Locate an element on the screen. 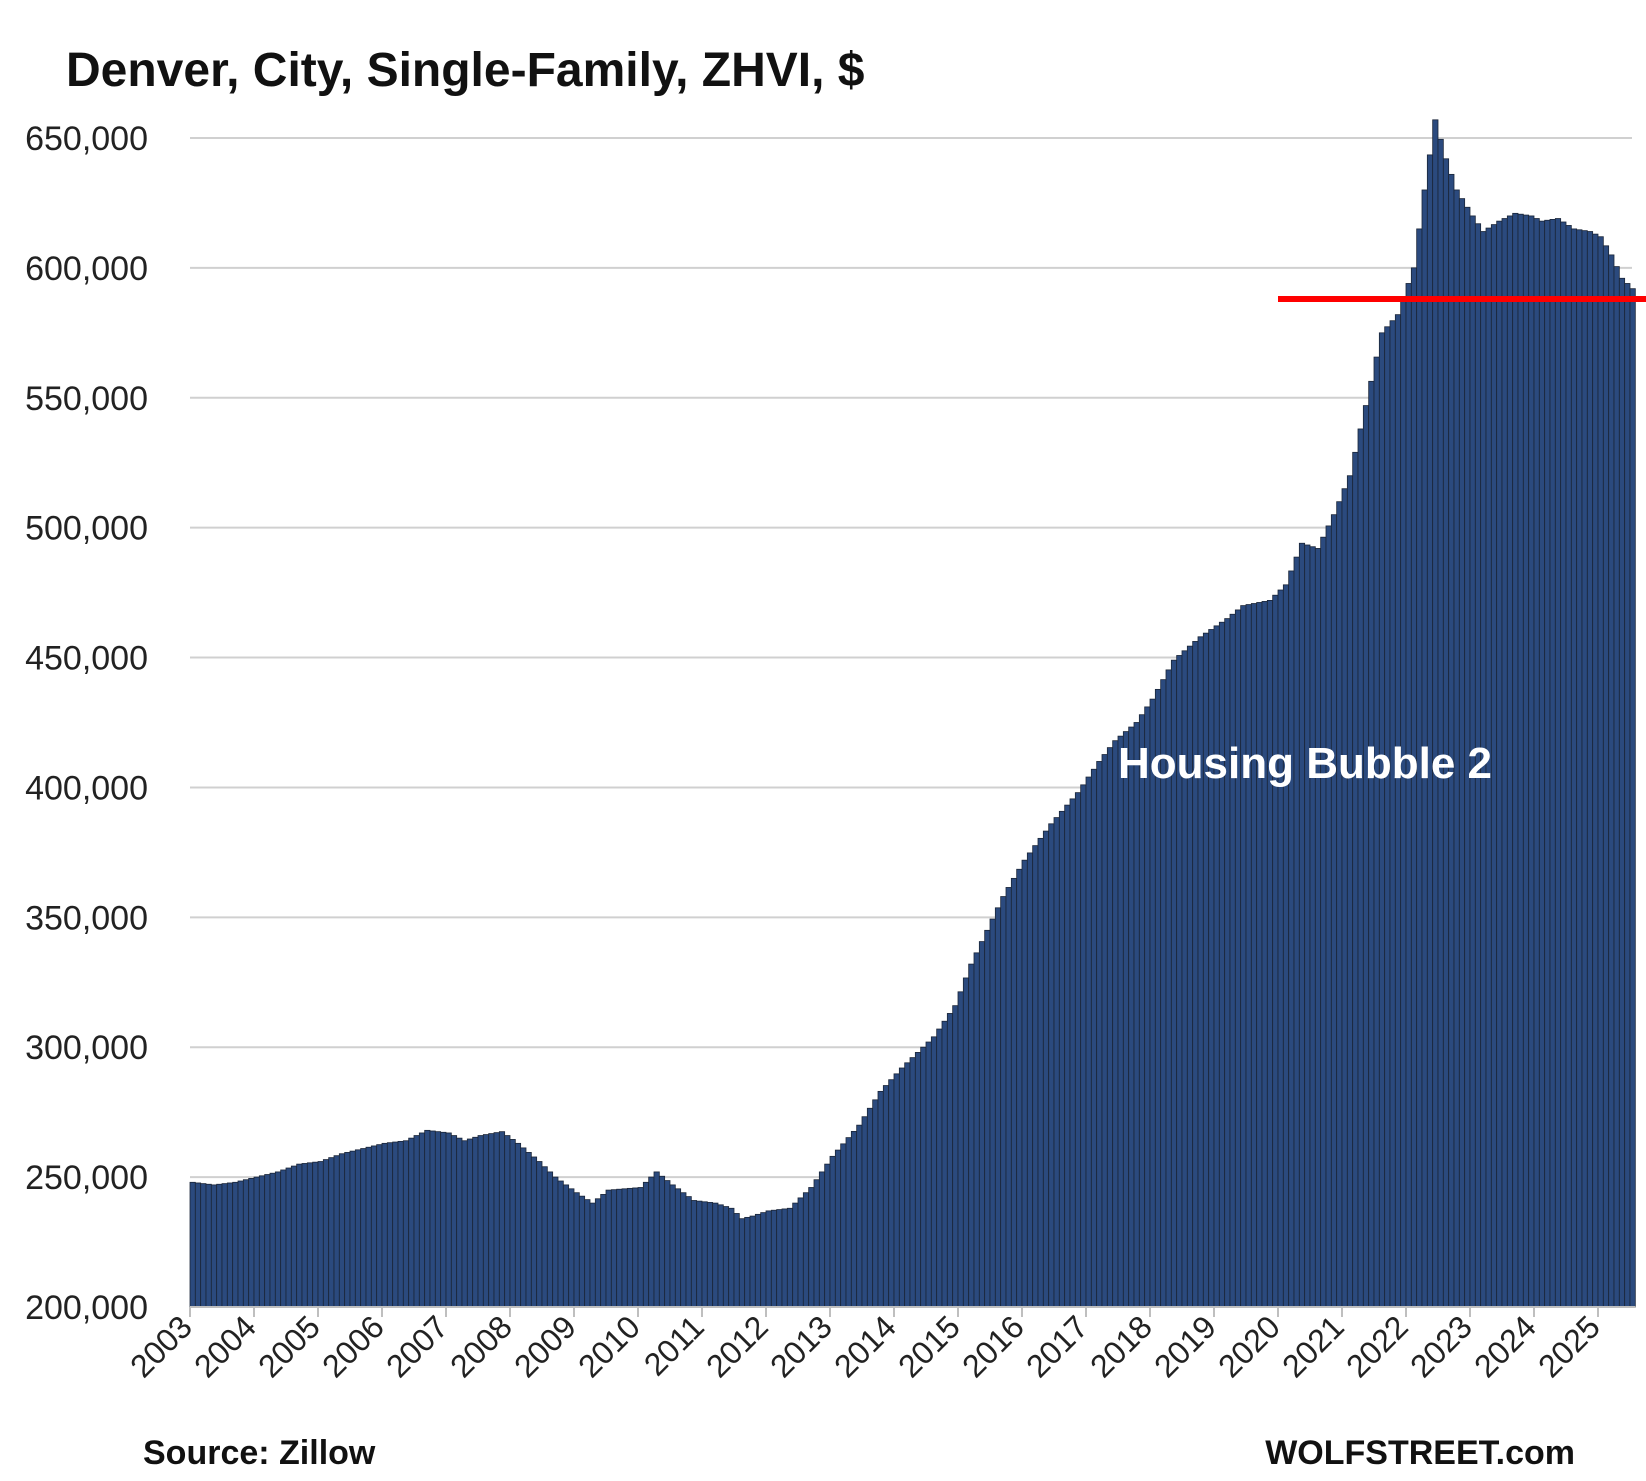  x-tick-label: 2004 is located at coordinates (225, 1346).